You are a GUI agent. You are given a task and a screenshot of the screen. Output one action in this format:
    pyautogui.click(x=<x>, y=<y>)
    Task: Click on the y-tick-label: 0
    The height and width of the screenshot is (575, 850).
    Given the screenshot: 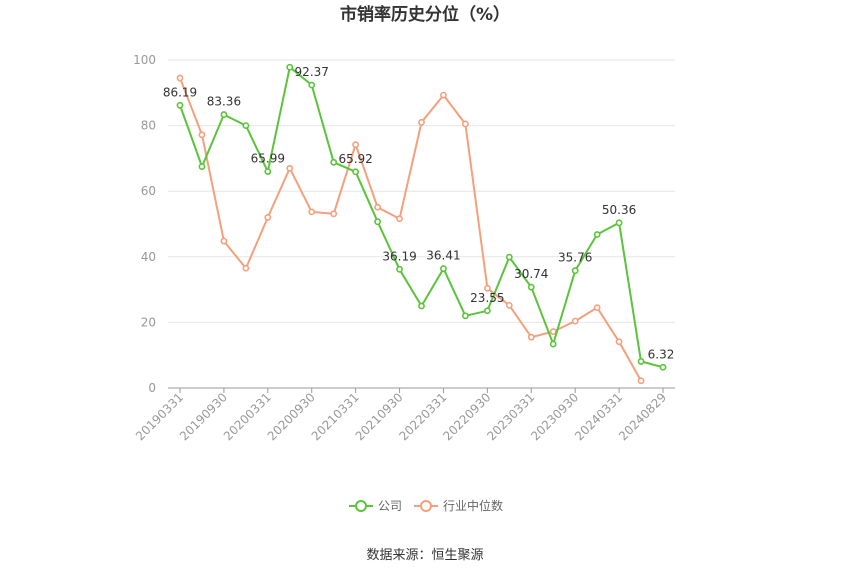 What is the action you would take?
    pyautogui.click(x=152, y=388)
    